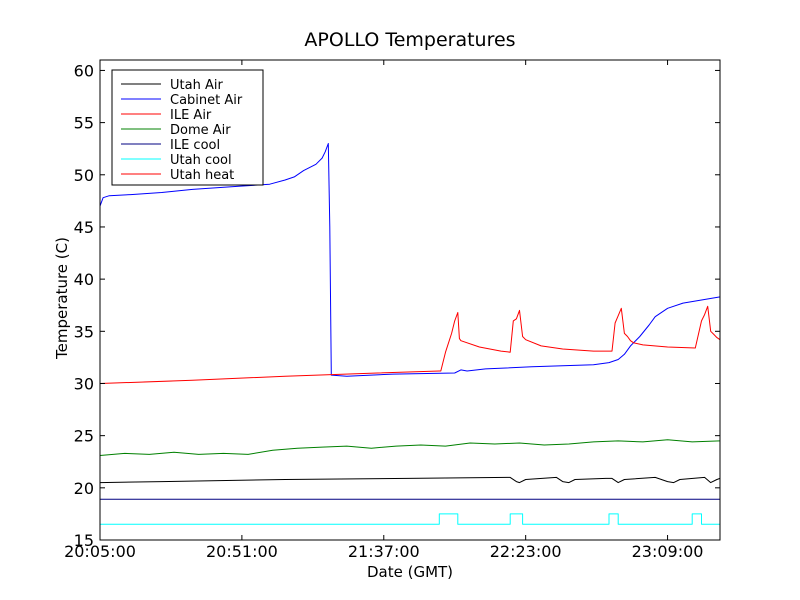 This screenshot has width=800, height=600. What do you see at coordinates (410, 447) in the screenshot?
I see `series-line-dome-air` at bounding box center [410, 447].